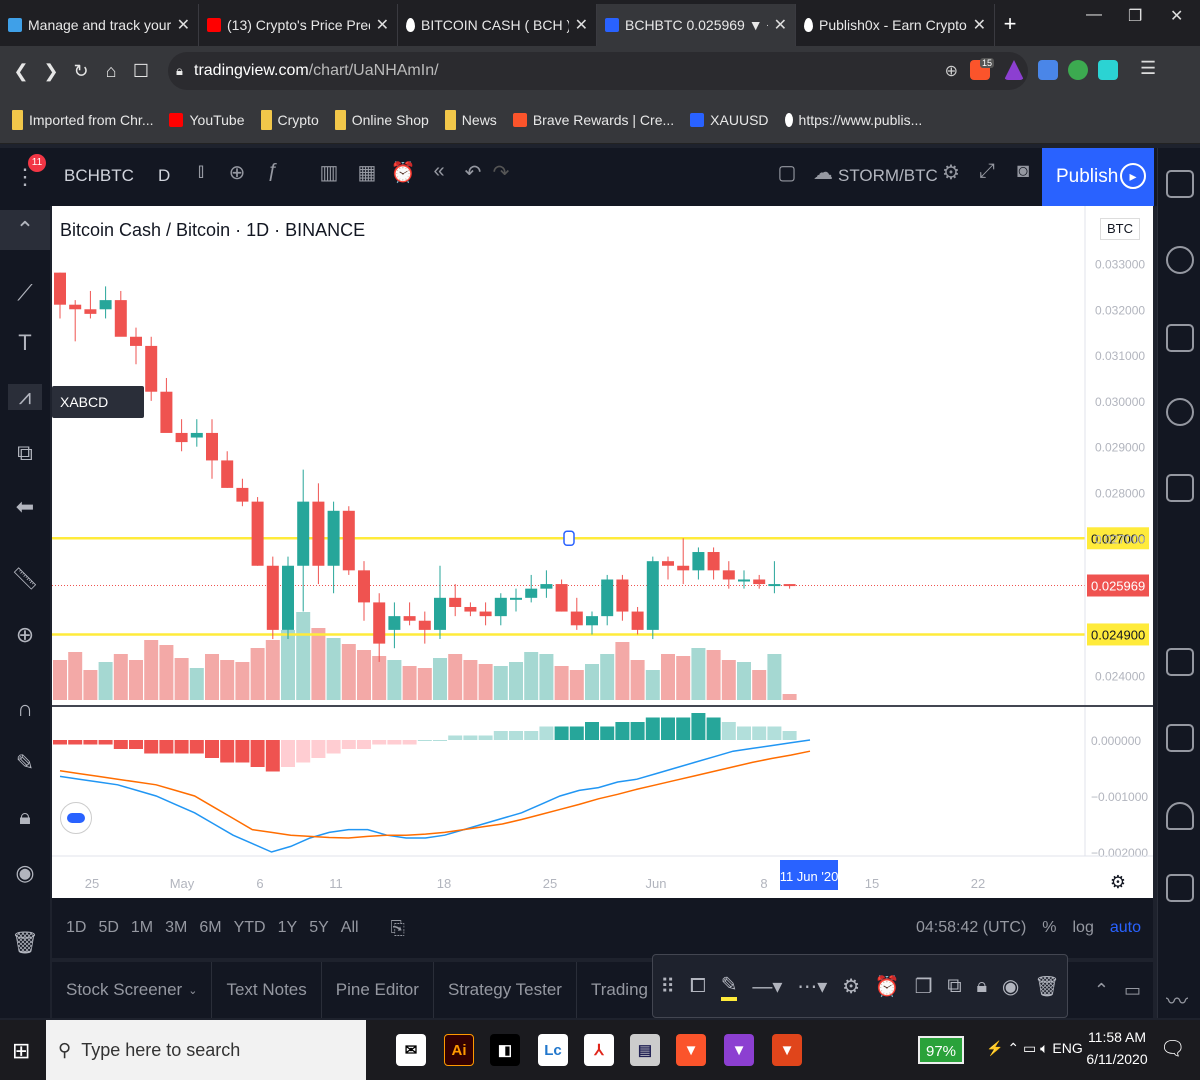 This screenshot has height=1080, width=1200. What do you see at coordinates (25, 506) in the screenshot?
I see `back-arrow-icon: ⬅` at bounding box center [25, 506].